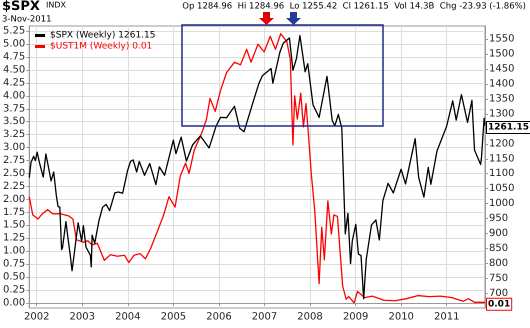 The image size is (530, 328). I want to click on y-tick-label: 0.75, so click(14, 264).